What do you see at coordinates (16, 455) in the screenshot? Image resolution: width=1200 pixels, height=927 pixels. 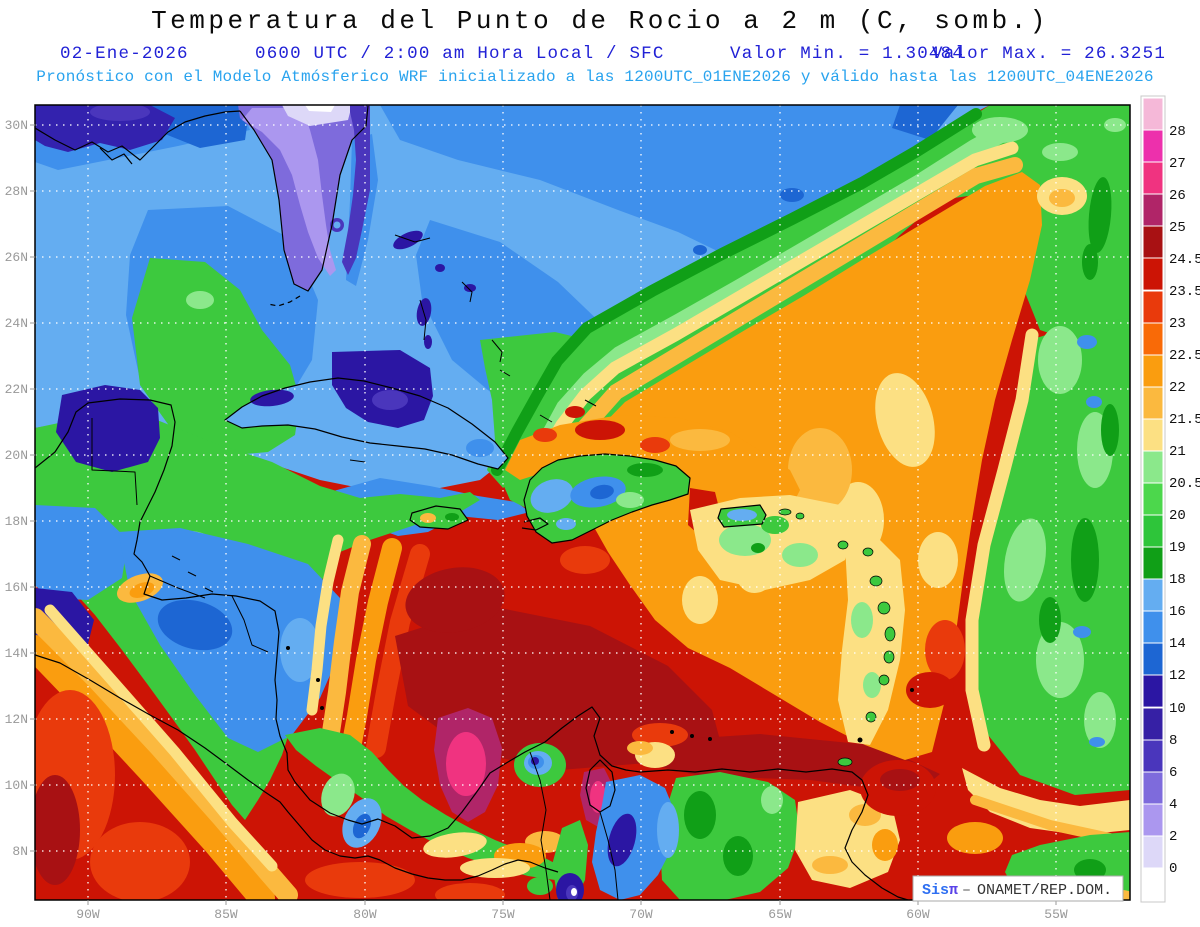 I see `lat-label: 20N` at bounding box center [16, 455].